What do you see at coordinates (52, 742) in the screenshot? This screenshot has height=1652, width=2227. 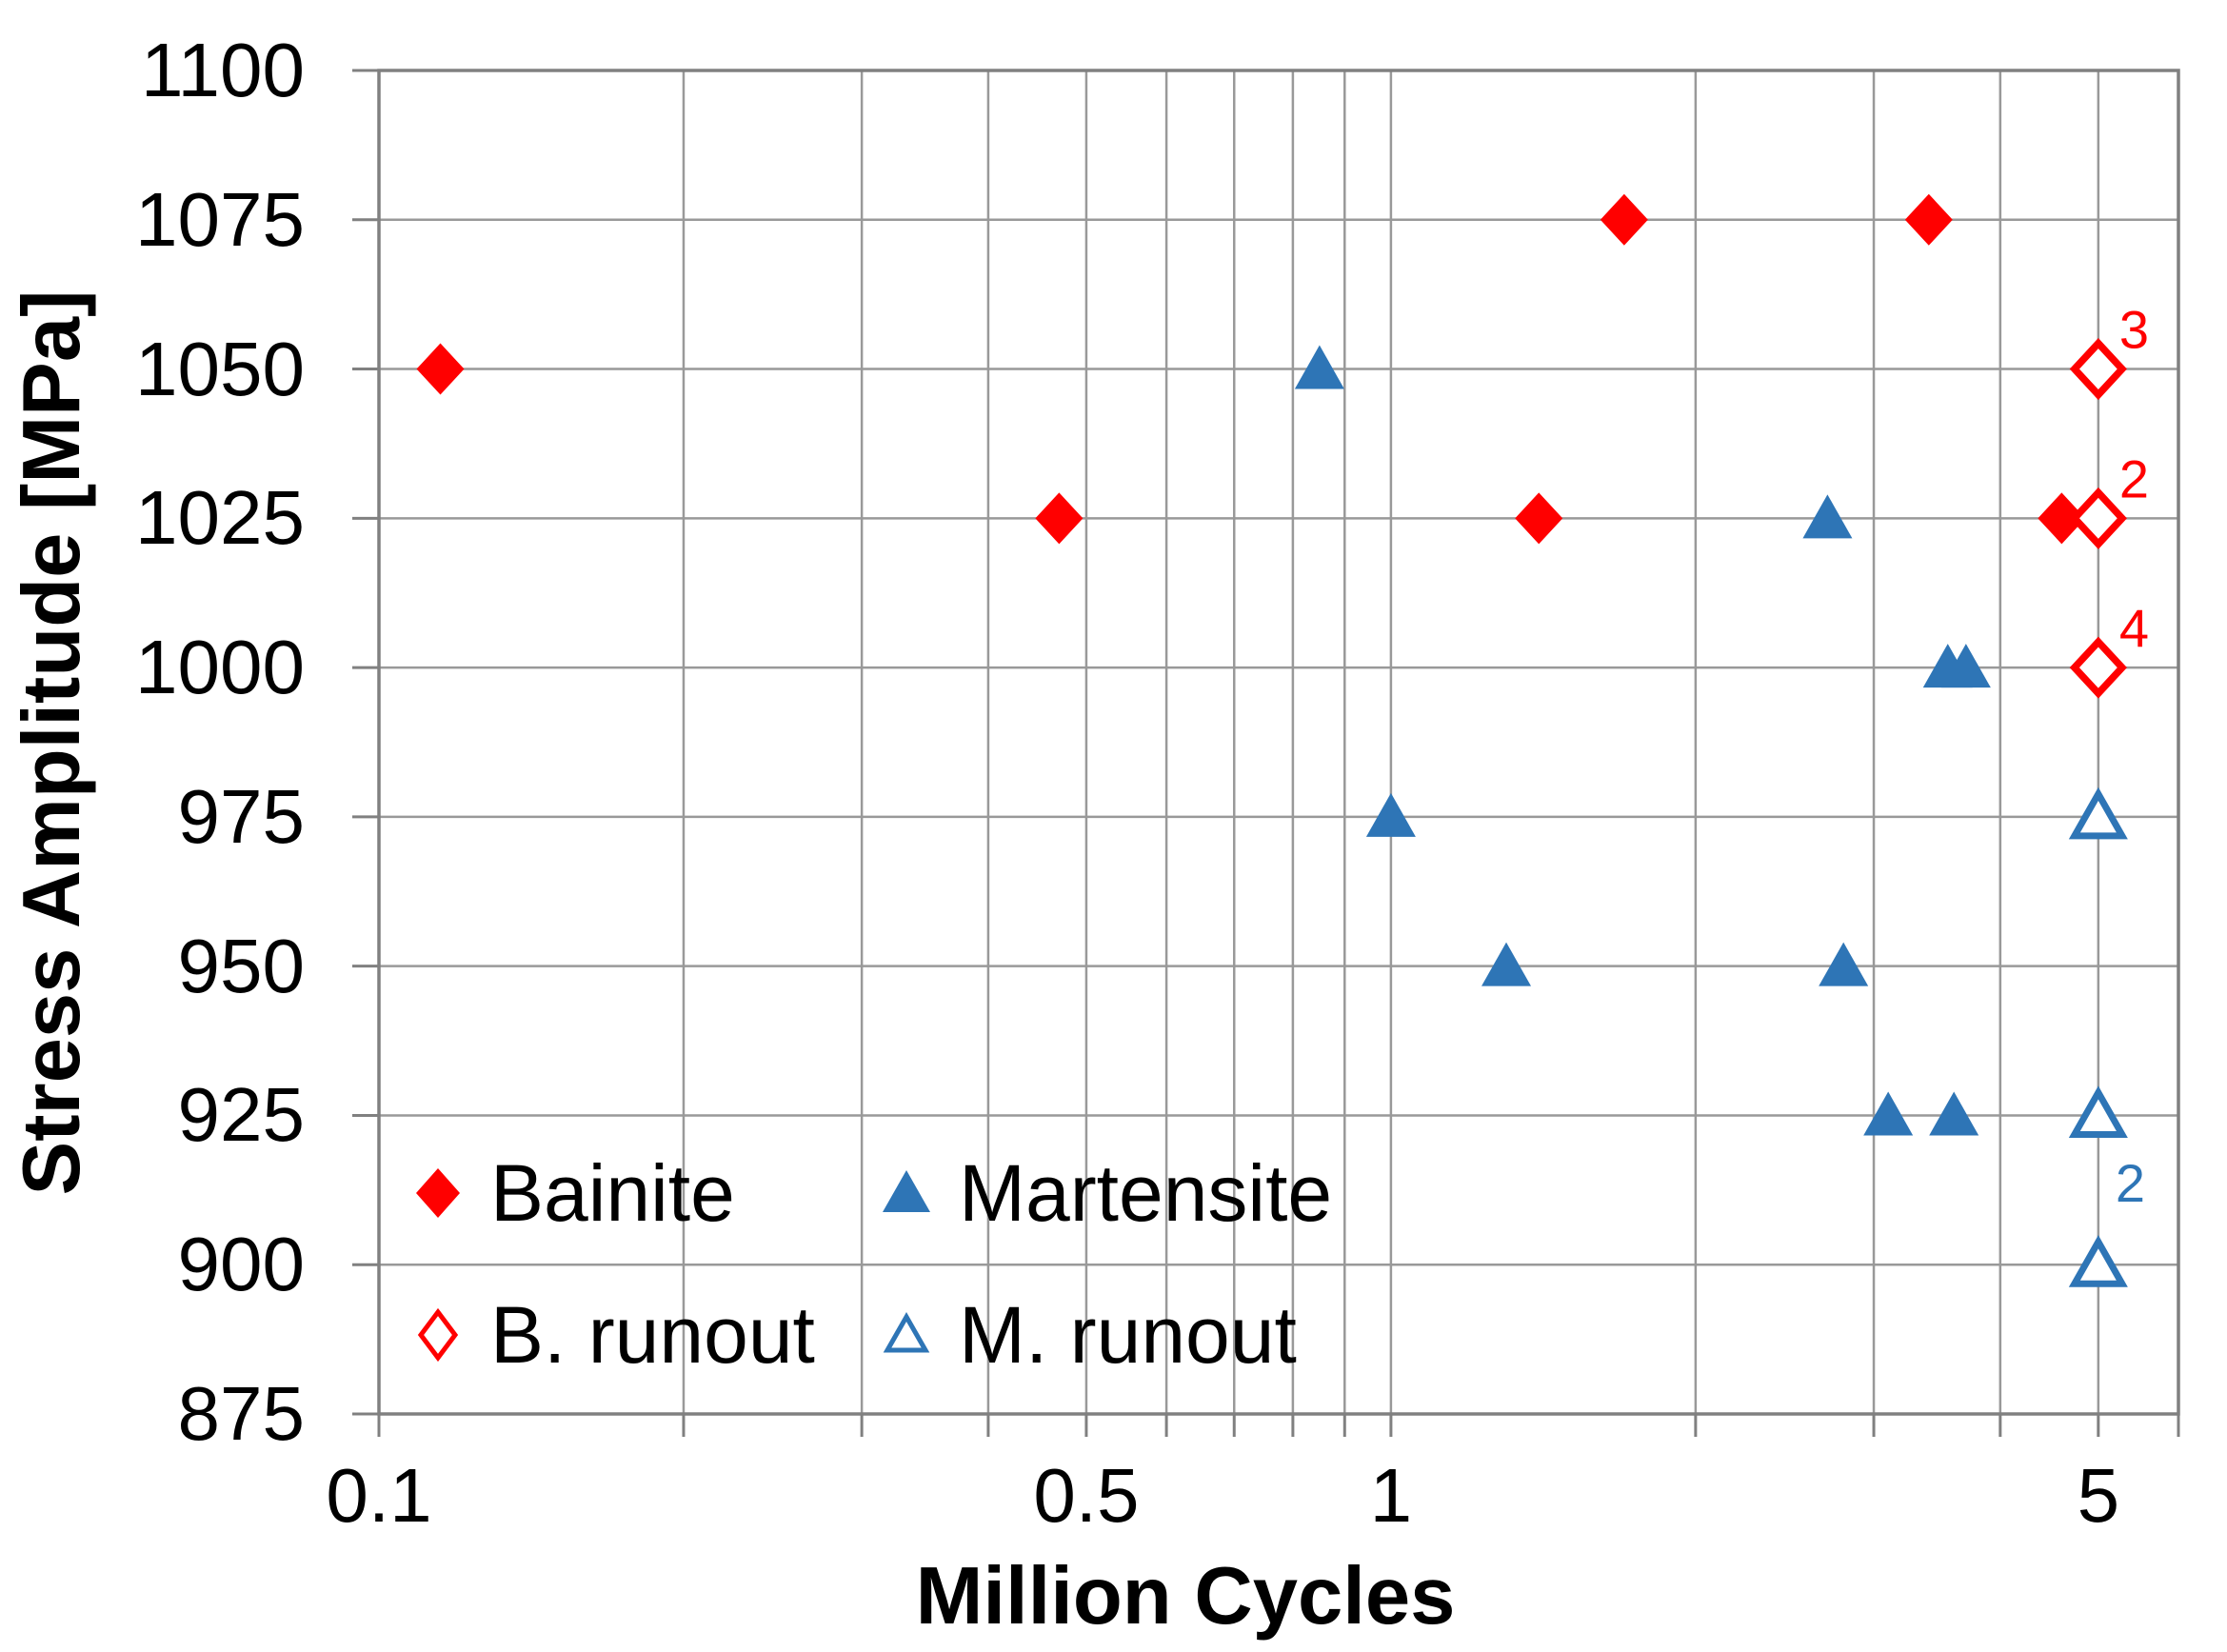 I see `y-axis-title: Stress Amplitude [MPa]` at bounding box center [52, 742].